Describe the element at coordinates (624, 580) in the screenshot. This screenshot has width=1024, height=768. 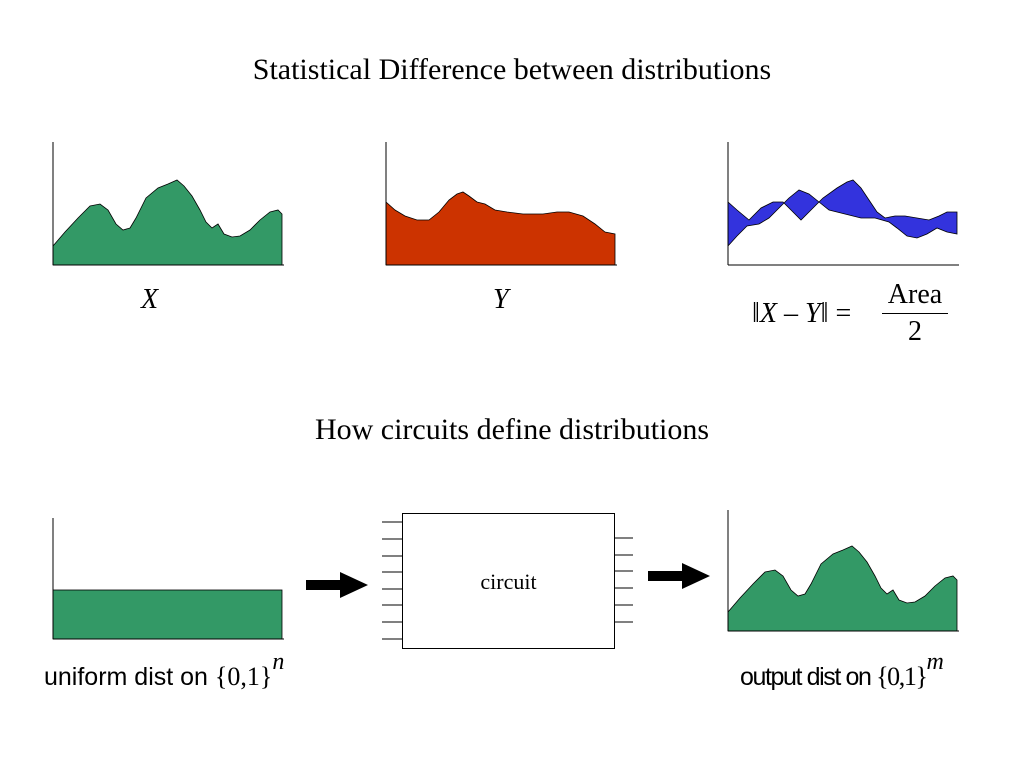
I see `circuit-output-wires` at that location.